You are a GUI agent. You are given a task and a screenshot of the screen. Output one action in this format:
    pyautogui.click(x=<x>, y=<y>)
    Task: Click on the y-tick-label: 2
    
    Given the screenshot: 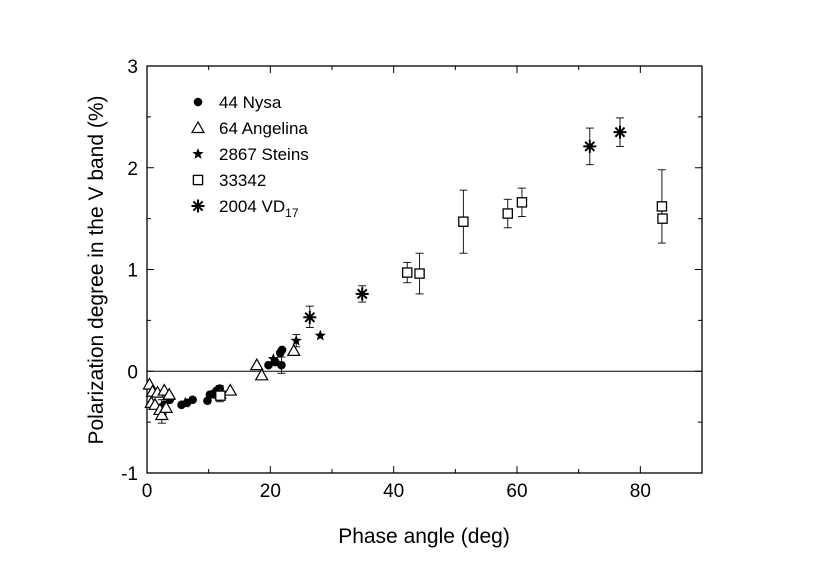 What is the action you would take?
    pyautogui.click(x=132, y=169)
    